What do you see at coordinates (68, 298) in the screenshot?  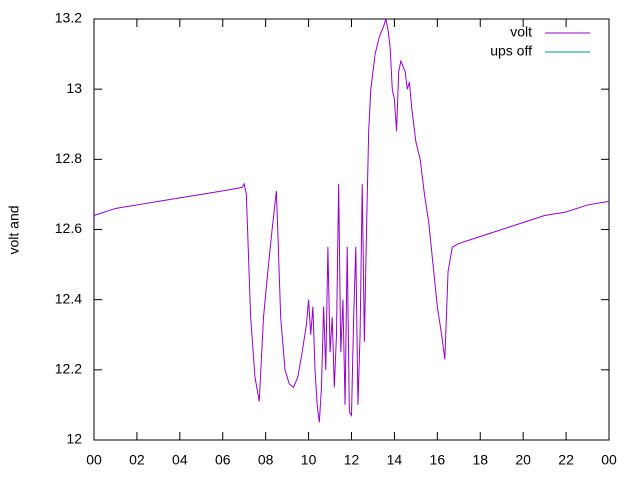 I see `y-tick-label: 12.4` at bounding box center [68, 298].